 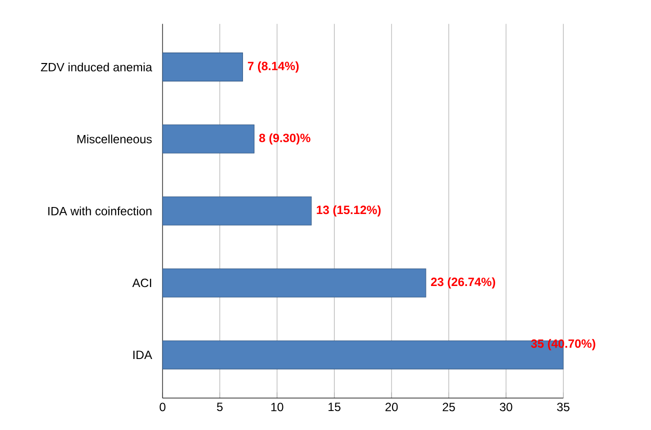 I want to click on x-tick-label: 15, so click(x=334, y=407).